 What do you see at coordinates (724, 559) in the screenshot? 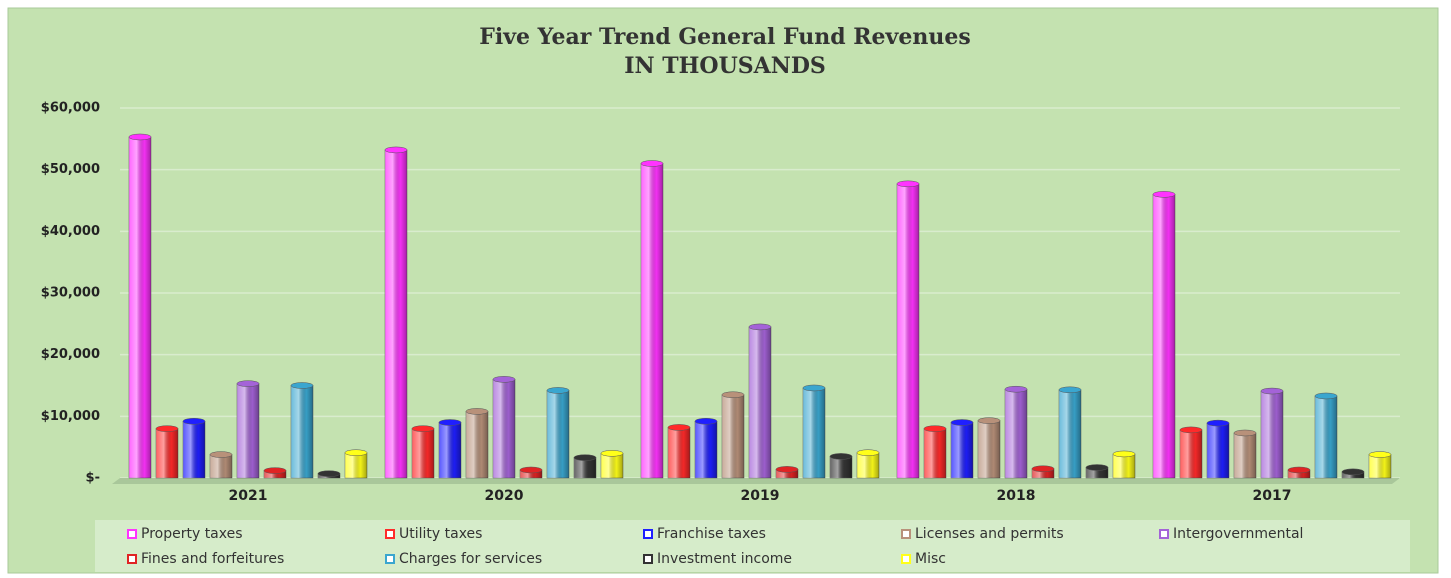
I see `legend-label: Investment income` at bounding box center [724, 559].